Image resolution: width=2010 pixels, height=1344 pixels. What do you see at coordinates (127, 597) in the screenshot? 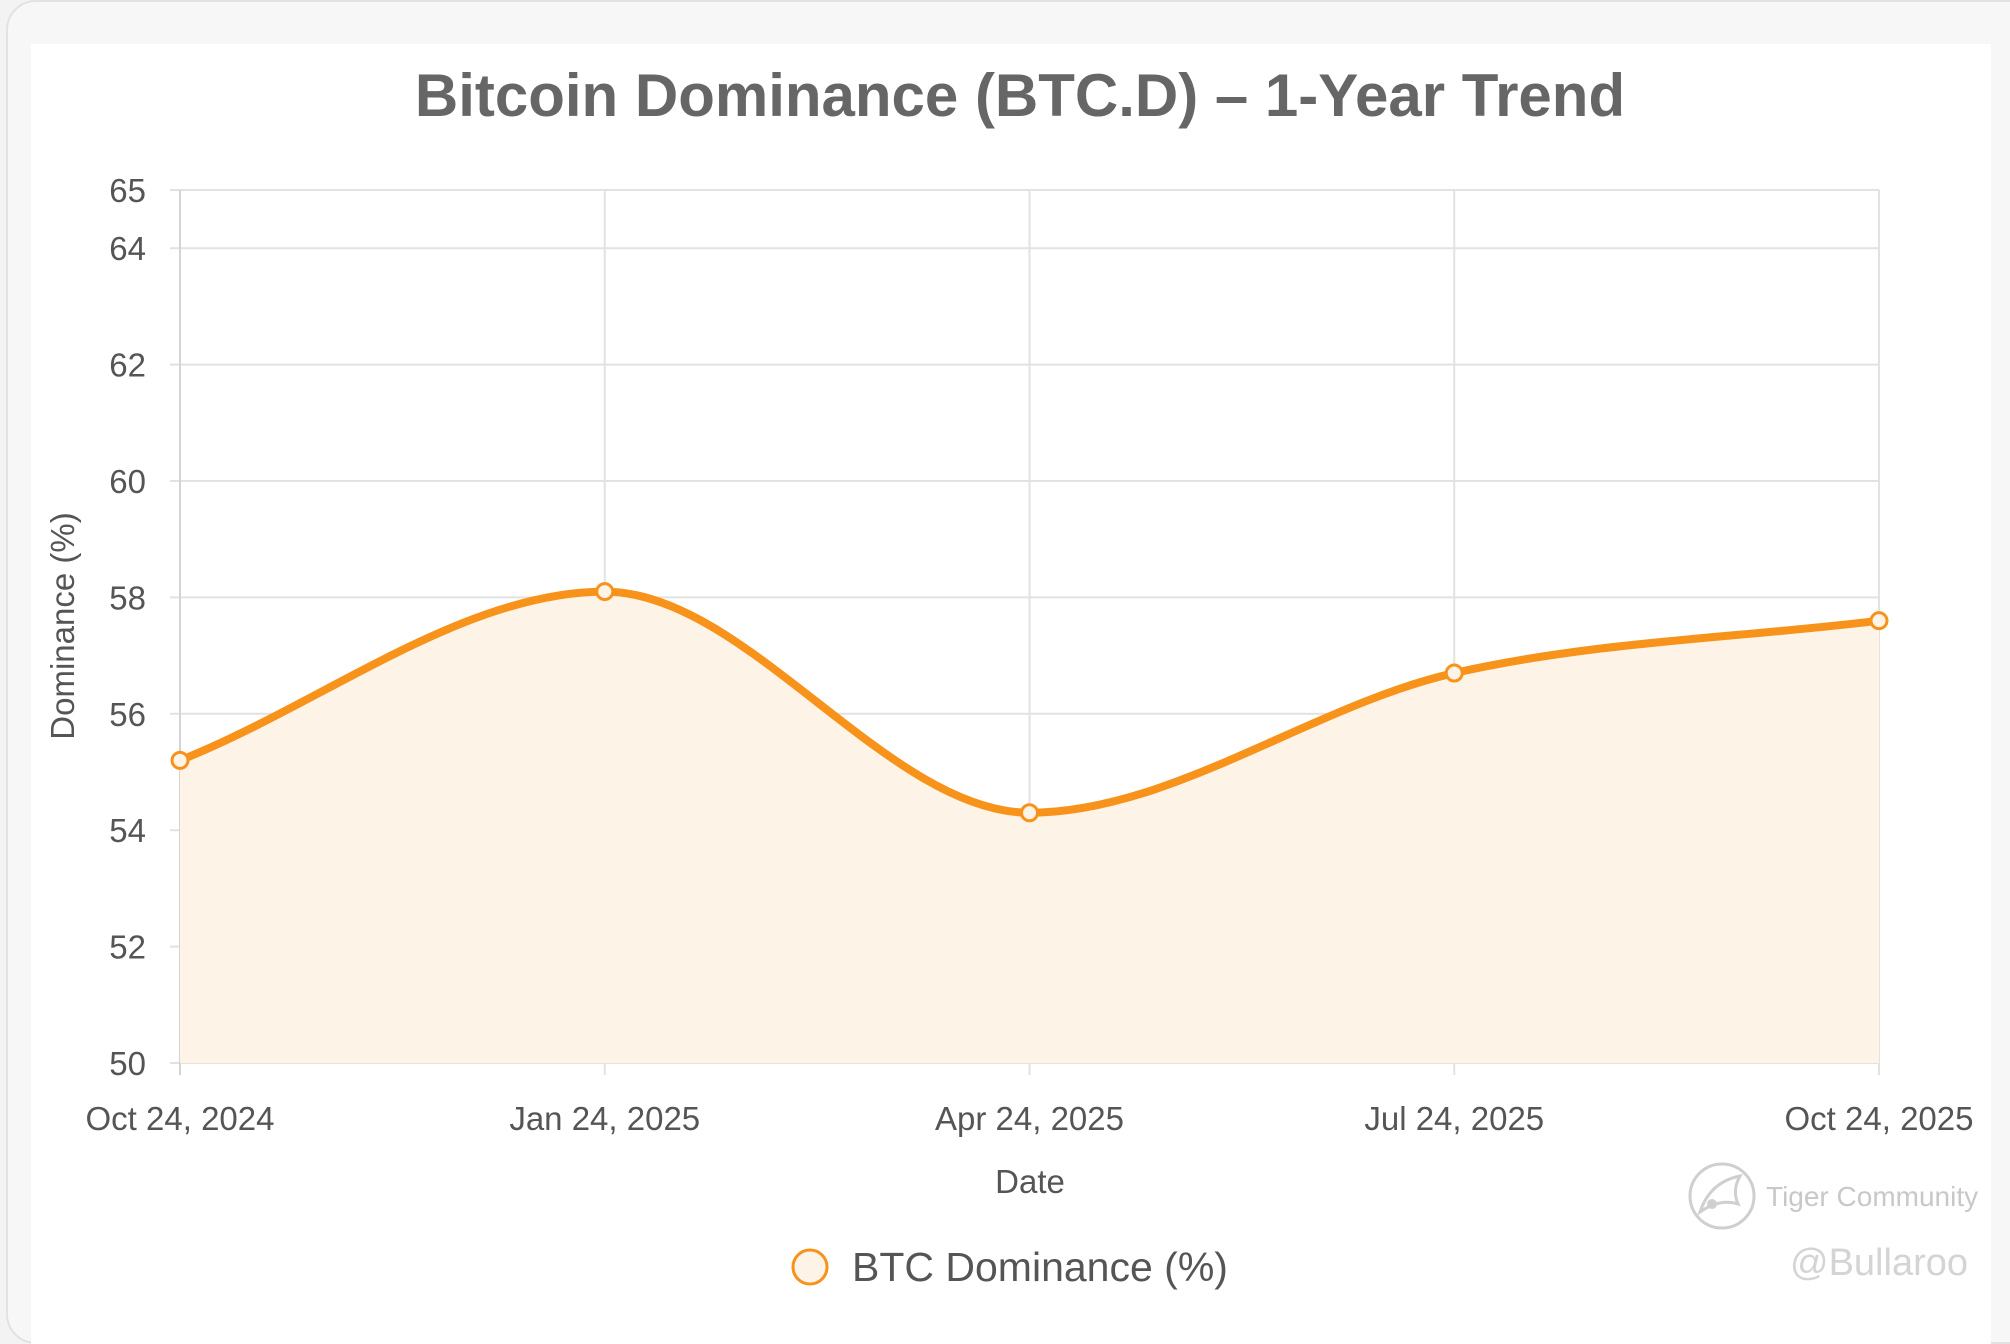
I see `y-tick-label: 58` at bounding box center [127, 597].